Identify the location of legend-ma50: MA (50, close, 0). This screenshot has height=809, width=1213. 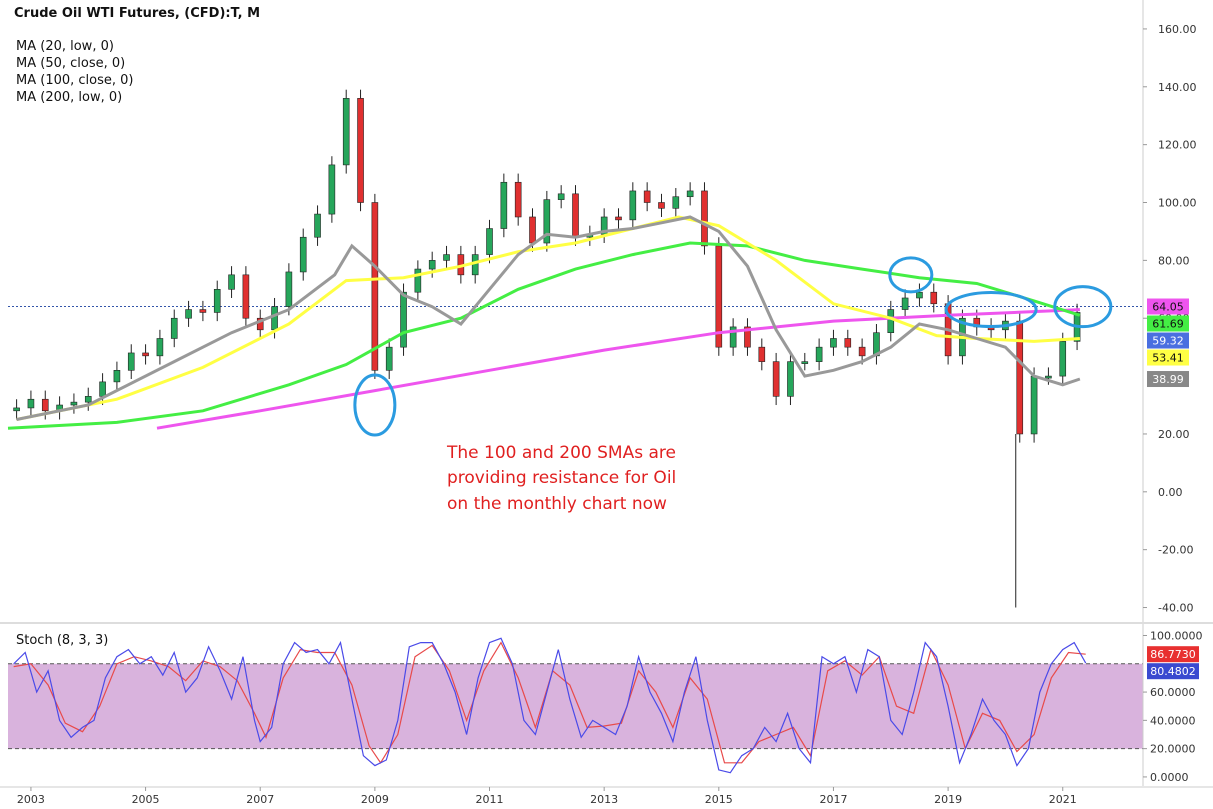
(70, 63).